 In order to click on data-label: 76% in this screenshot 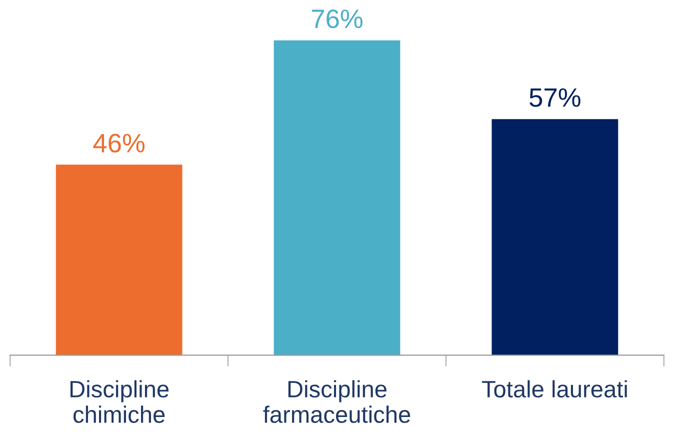, I will do `click(337, 19)`.